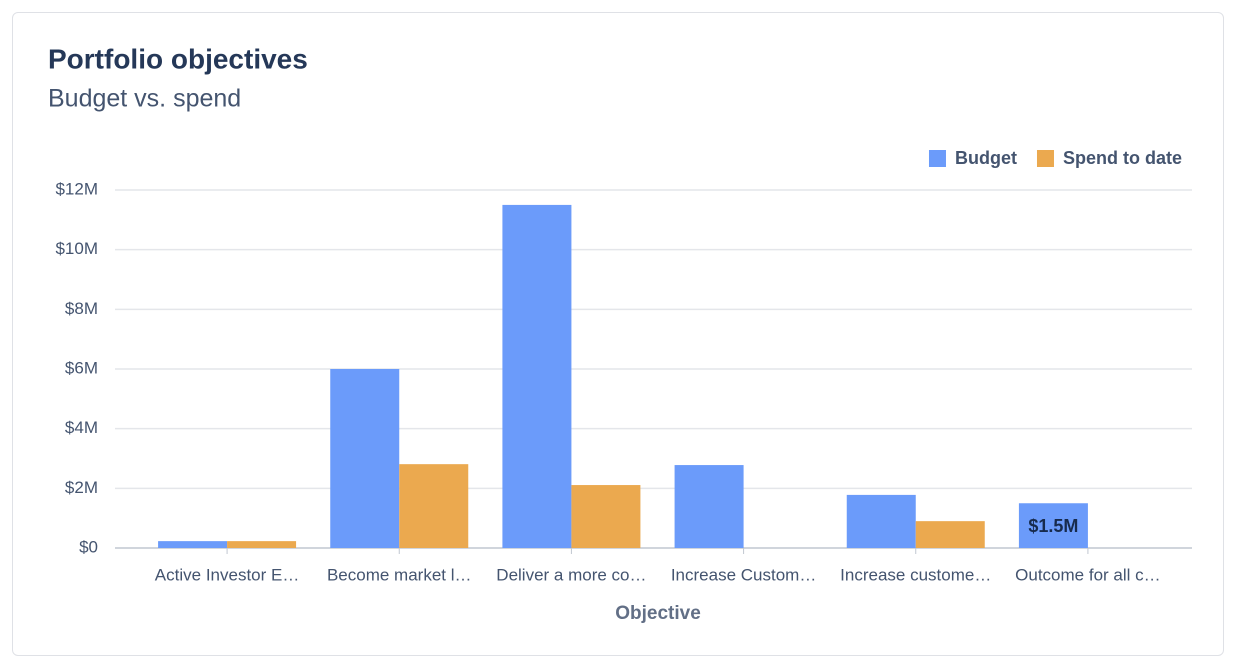 The width and height of the screenshot is (1236, 670). Describe the element at coordinates (178, 58) in the screenshot. I see `chart-title: Portfolio objectives` at that location.